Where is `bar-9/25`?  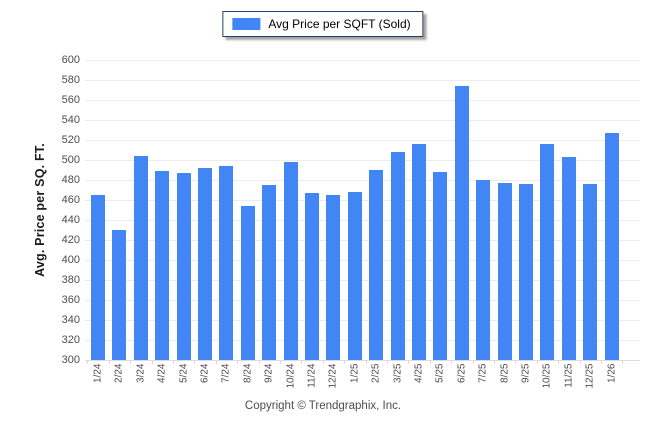 bar-9/25 is located at coordinates (526, 272).